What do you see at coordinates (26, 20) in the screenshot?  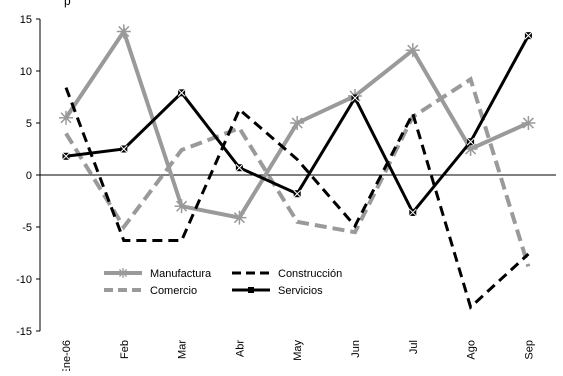 I see `y-tick-label: 15` at bounding box center [26, 20].